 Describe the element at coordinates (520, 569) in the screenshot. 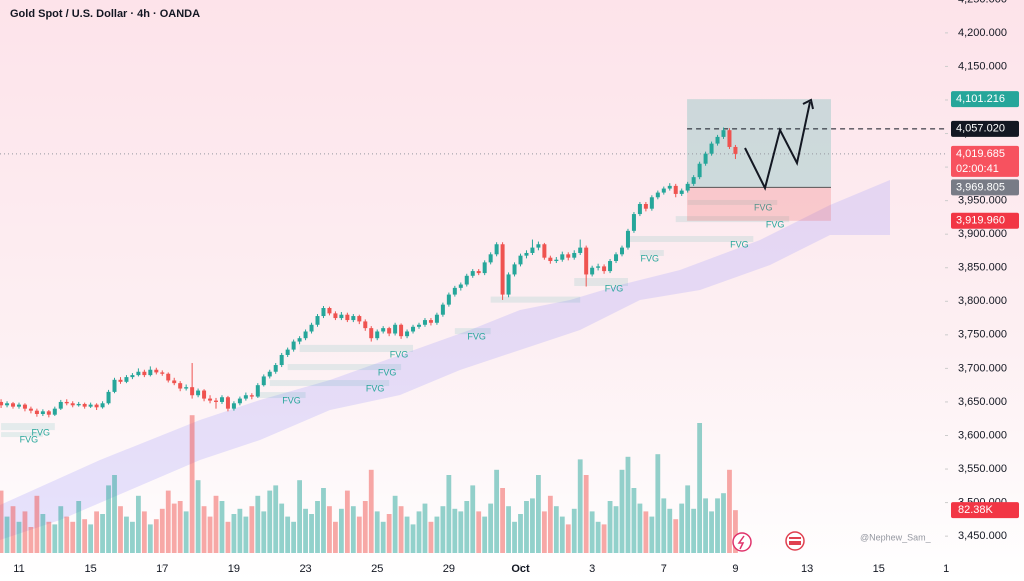

I see `x-tick-label: Oct` at that location.